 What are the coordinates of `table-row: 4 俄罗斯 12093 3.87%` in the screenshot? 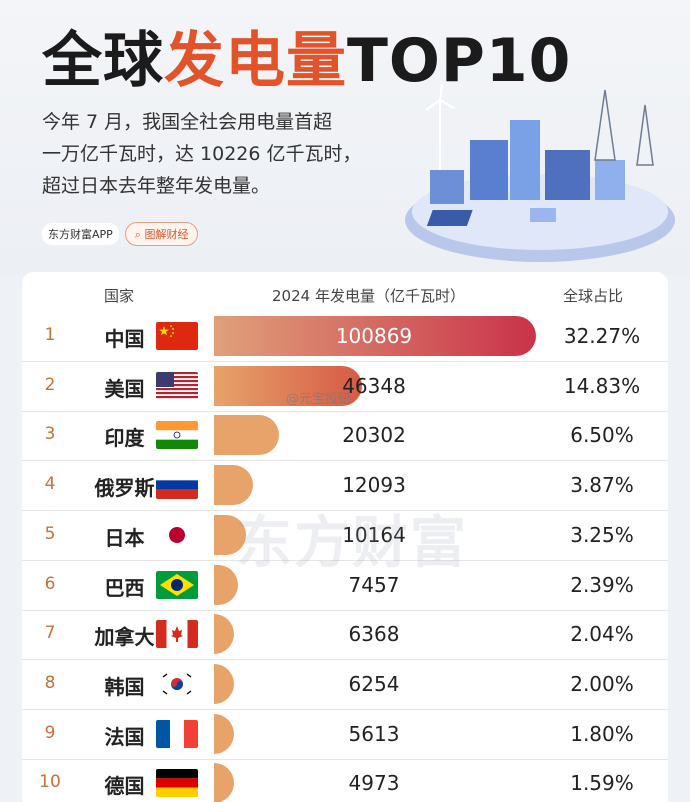 It's located at (345, 486).